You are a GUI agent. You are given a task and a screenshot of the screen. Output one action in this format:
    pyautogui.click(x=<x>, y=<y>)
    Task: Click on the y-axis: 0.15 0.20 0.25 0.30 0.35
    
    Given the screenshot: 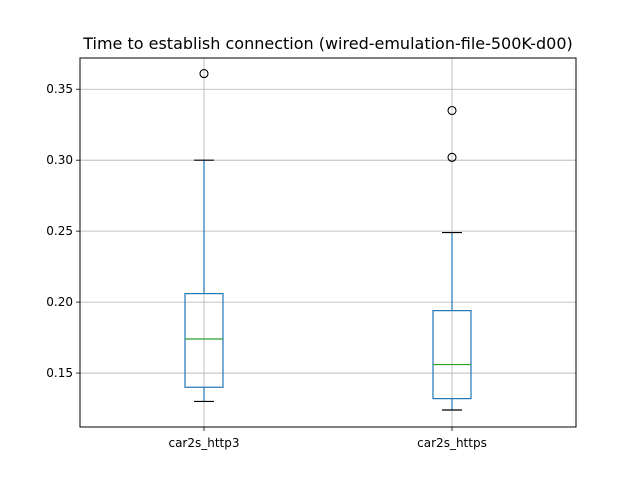 What is the action you would take?
    pyautogui.click(x=63, y=231)
    